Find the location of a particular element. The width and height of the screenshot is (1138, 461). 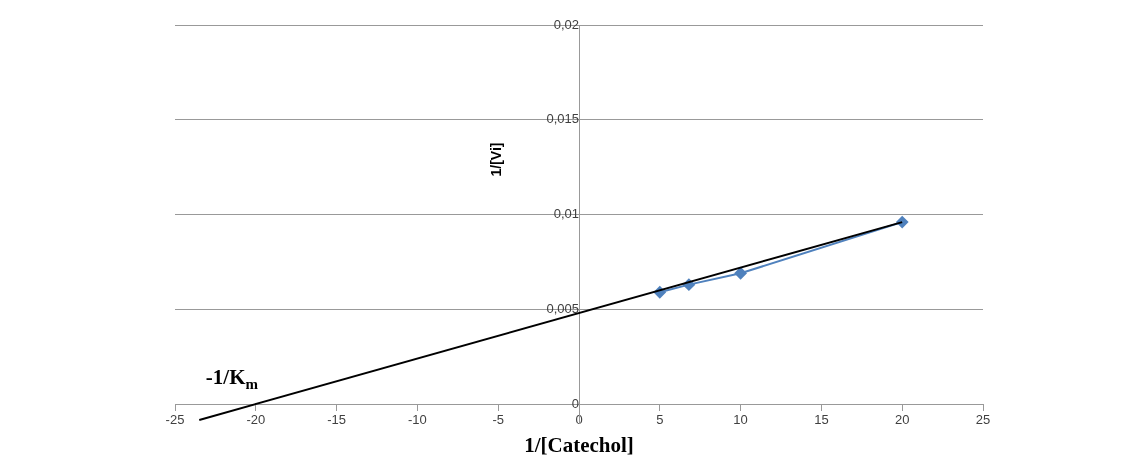

x-tick-label: -5 is located at coordinates (498, 420).